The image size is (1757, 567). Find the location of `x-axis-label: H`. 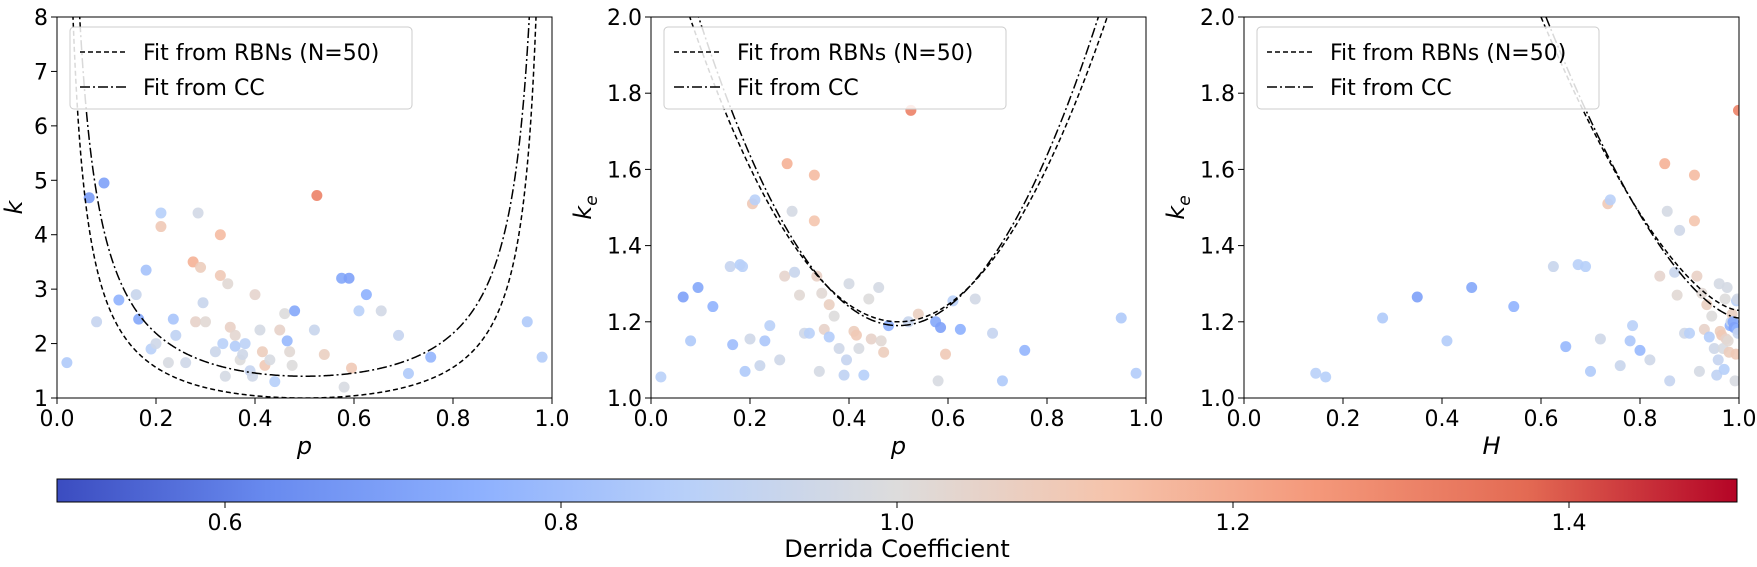

x-axis-label: H is located at coordinates (1491, 446).